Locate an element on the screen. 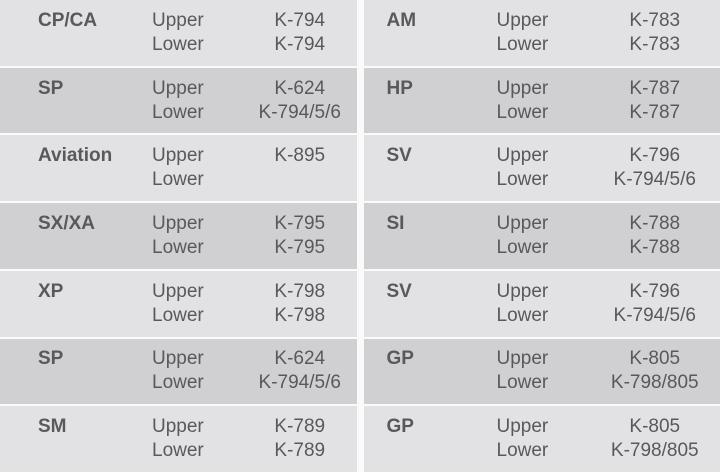 The height and width of the screenshot is (472, 720). lower-value: K-787 is located at coordinates (655, 112).